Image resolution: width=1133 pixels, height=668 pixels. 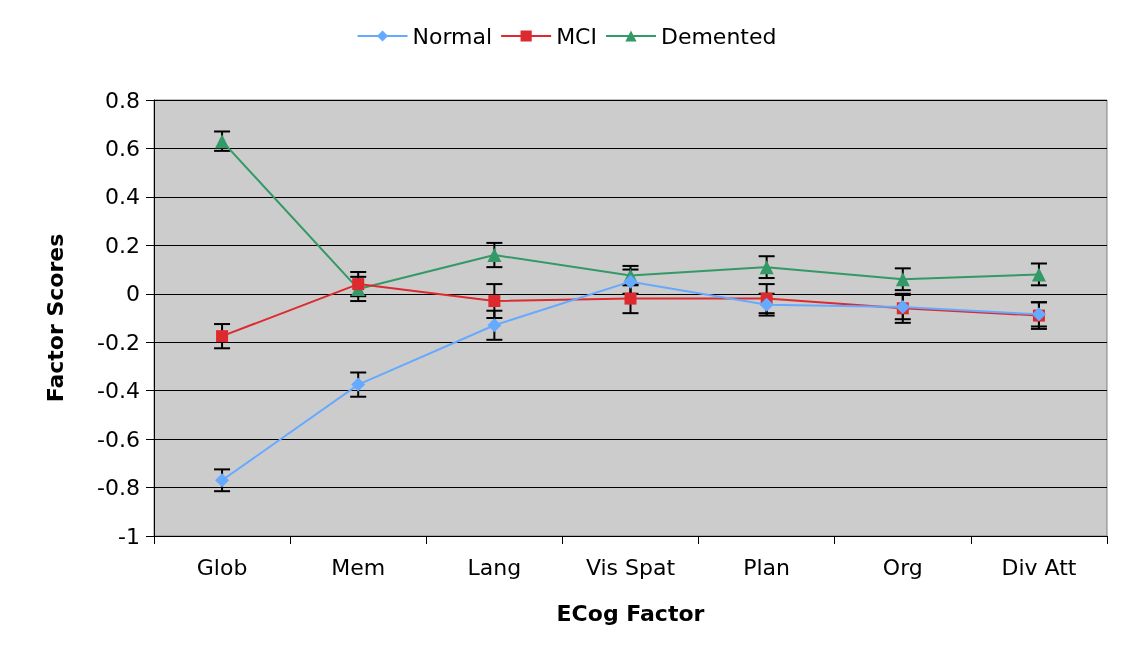 What do you see at coordinates (122, 148) in the screenshot?
I see `y-tick-label: 0.6` at bounding box center [122, 148].